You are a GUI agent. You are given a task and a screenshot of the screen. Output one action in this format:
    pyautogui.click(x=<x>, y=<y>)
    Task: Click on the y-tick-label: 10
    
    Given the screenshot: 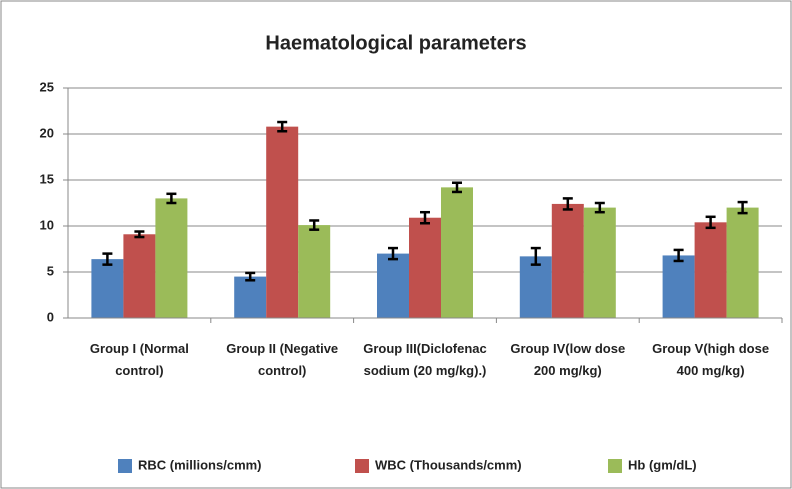 What is the action you would take?
    pyautogui.click(x=47, y=224)
    